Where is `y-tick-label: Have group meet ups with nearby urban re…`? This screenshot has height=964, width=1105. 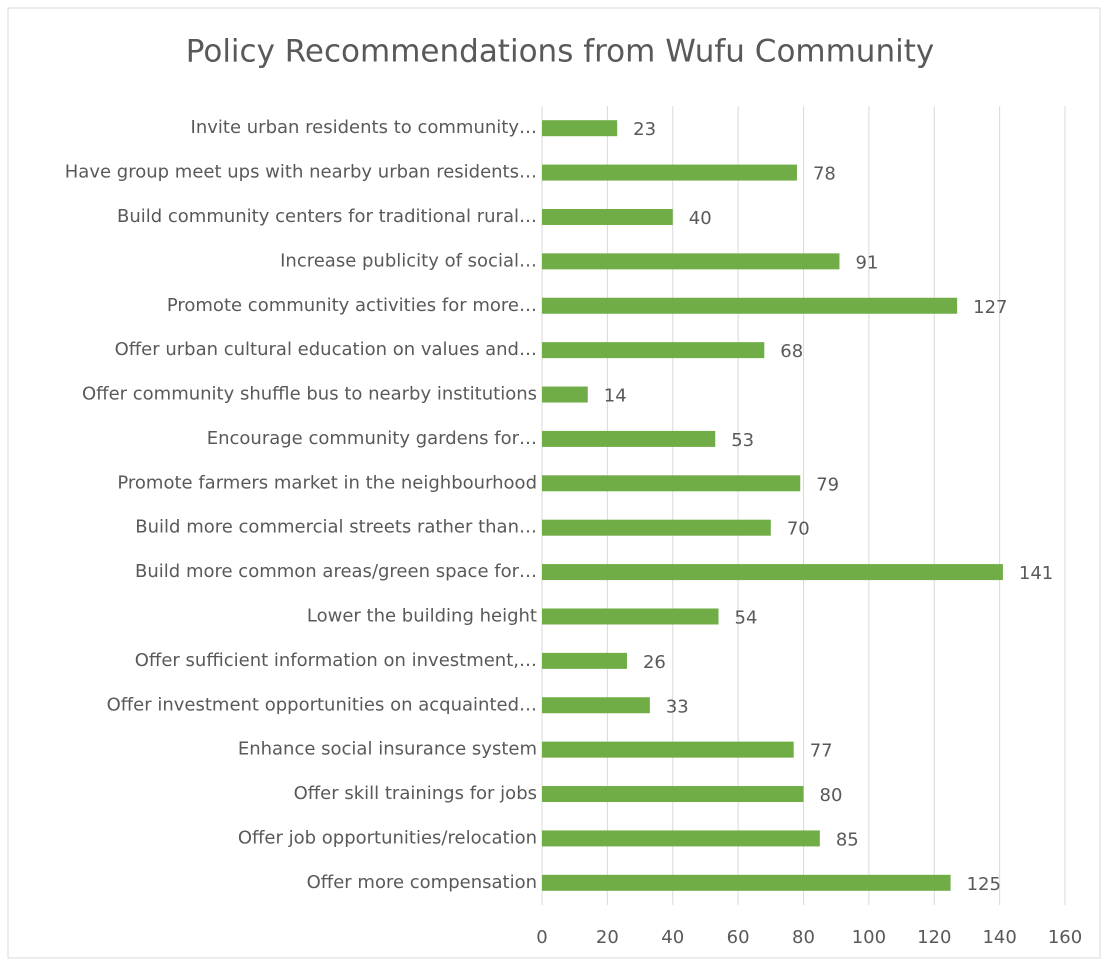
y-tick-label: Have group meet ups with nearby urban re… is located at coordinates (301, 172).